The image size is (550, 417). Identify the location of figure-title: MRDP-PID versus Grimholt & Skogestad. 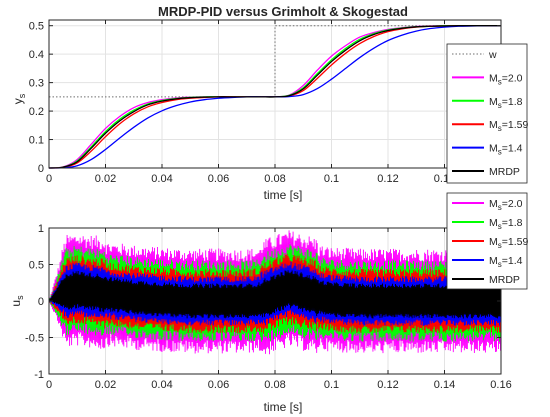
(283, 11).